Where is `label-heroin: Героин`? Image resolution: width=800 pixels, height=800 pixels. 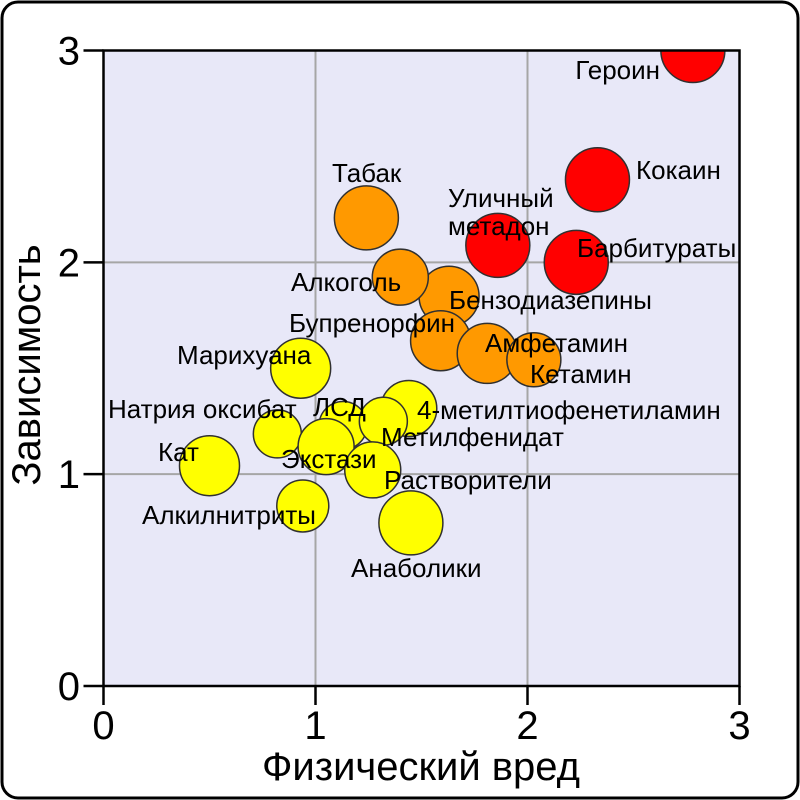 label-heroin: Героин is located at coordinates (617, 70).